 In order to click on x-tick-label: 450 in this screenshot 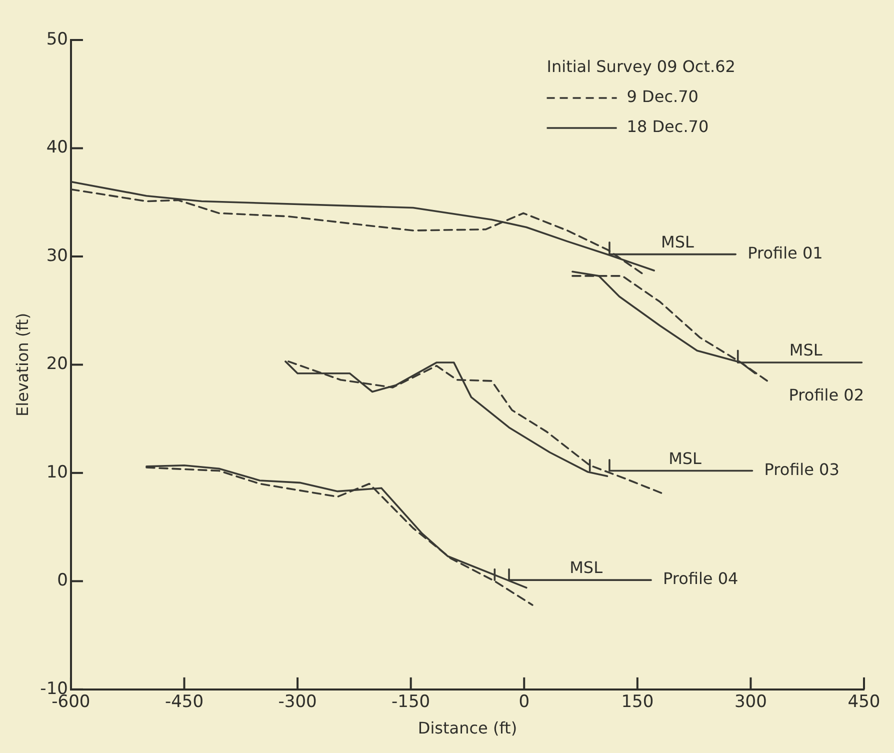, I will do `click(864, 702)`.